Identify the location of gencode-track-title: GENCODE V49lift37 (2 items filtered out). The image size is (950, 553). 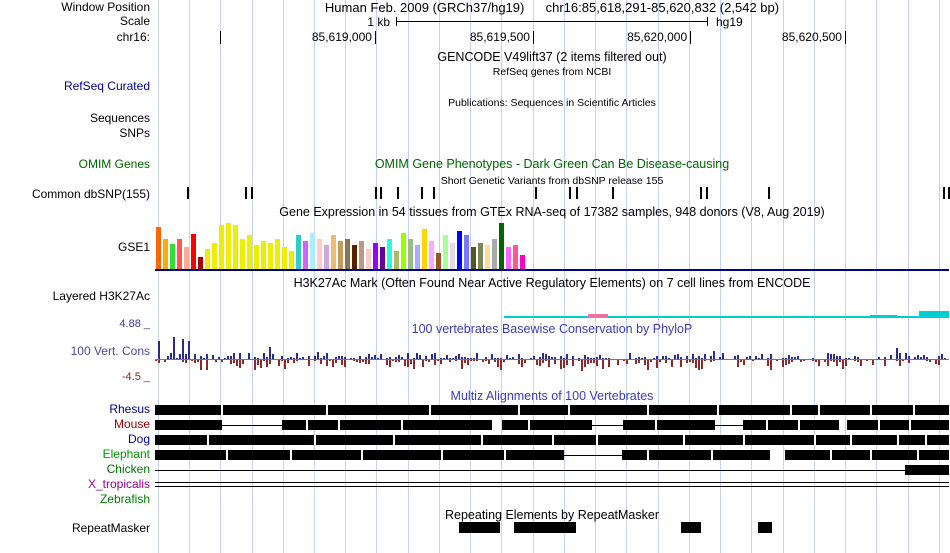
(552, 57).